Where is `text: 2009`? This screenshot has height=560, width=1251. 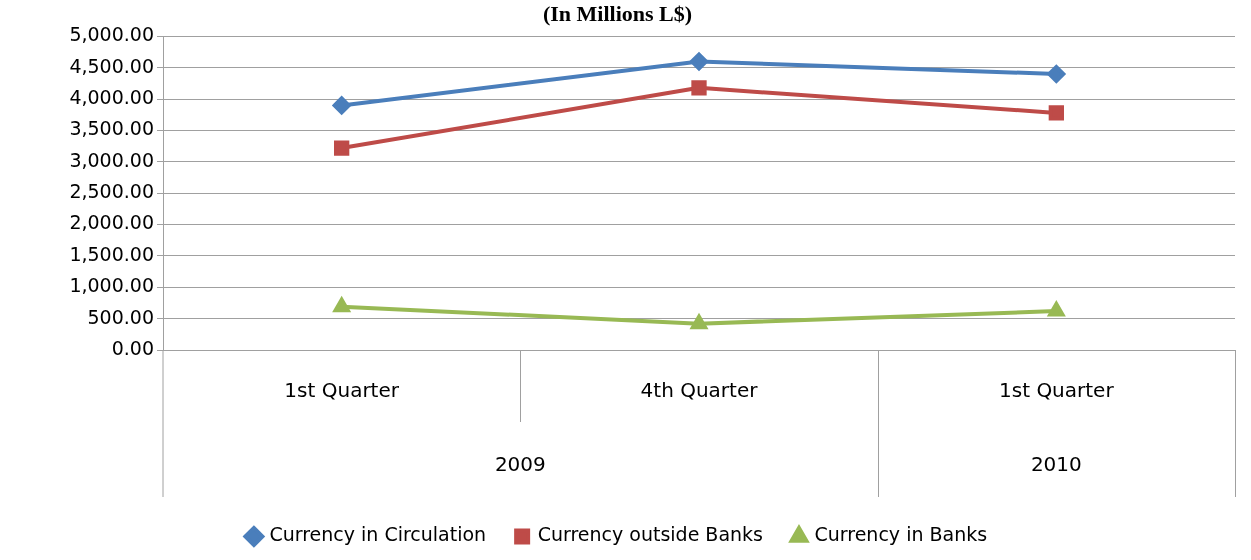
text: 2009 is located at coordinates (520, 464).